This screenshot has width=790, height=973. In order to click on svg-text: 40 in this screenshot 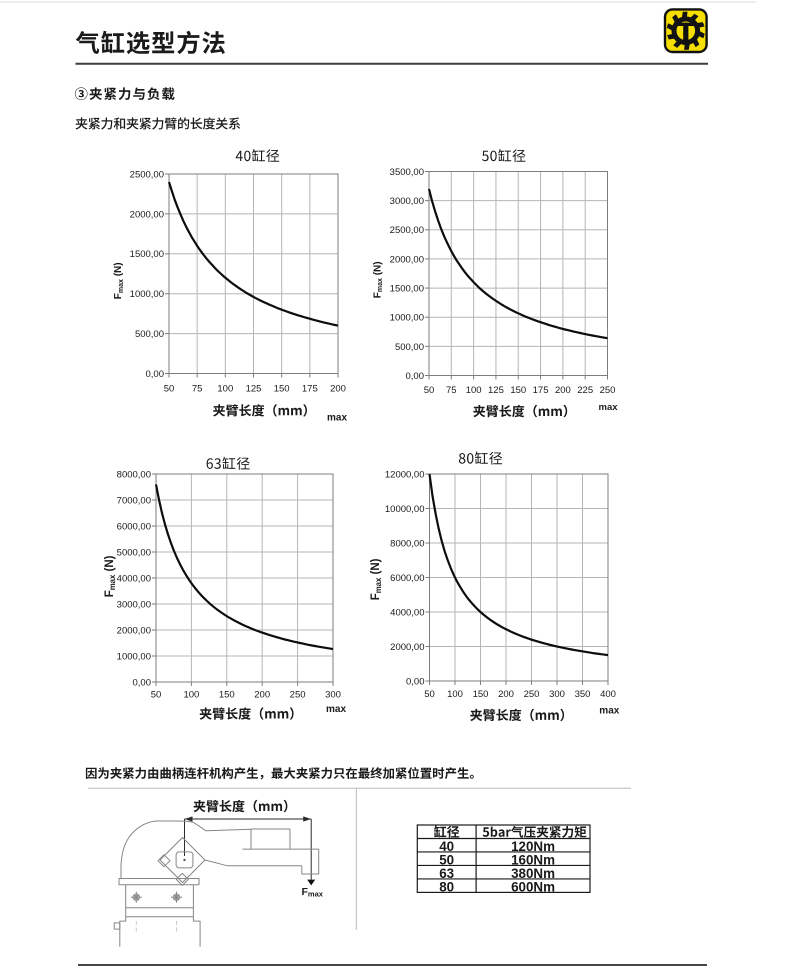, I will do `click(446, 846)`.